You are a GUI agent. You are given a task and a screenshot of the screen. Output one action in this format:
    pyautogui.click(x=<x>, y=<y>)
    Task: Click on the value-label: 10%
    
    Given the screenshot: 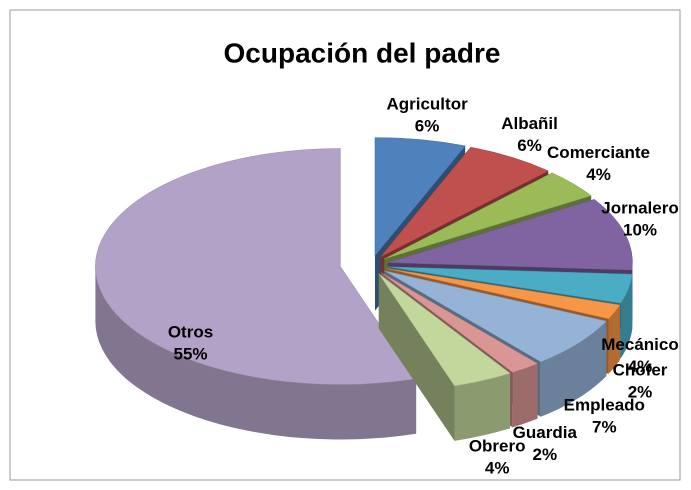 What is the action you would take?
    pyautogui.click(x=640, y=229)
    